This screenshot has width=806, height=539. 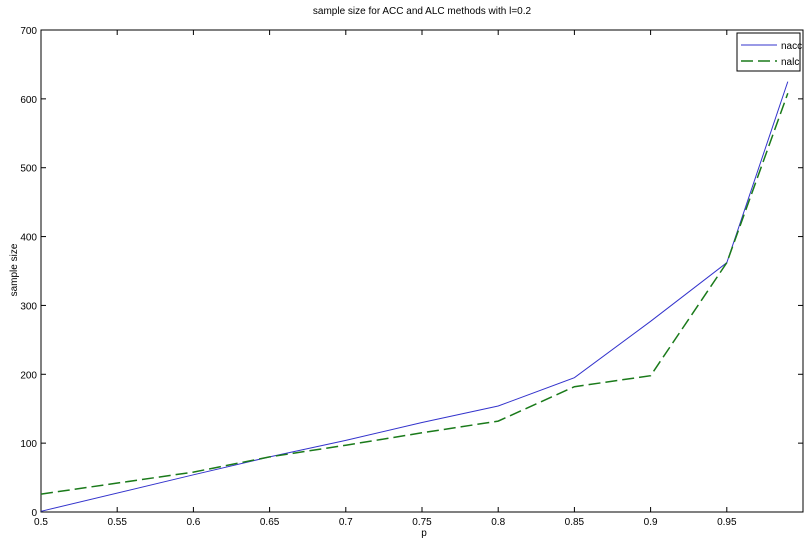 I want to click on x-tick-label: 0.75, so click(x=422, y=522).